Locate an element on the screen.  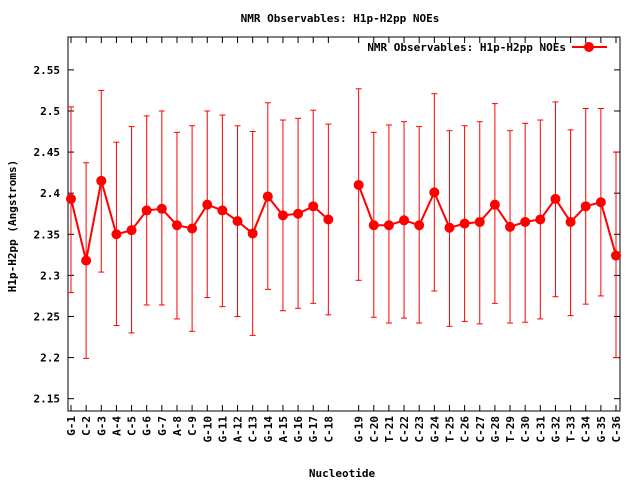
x-tick-label: G-32 is located at coordinates (555, 429).